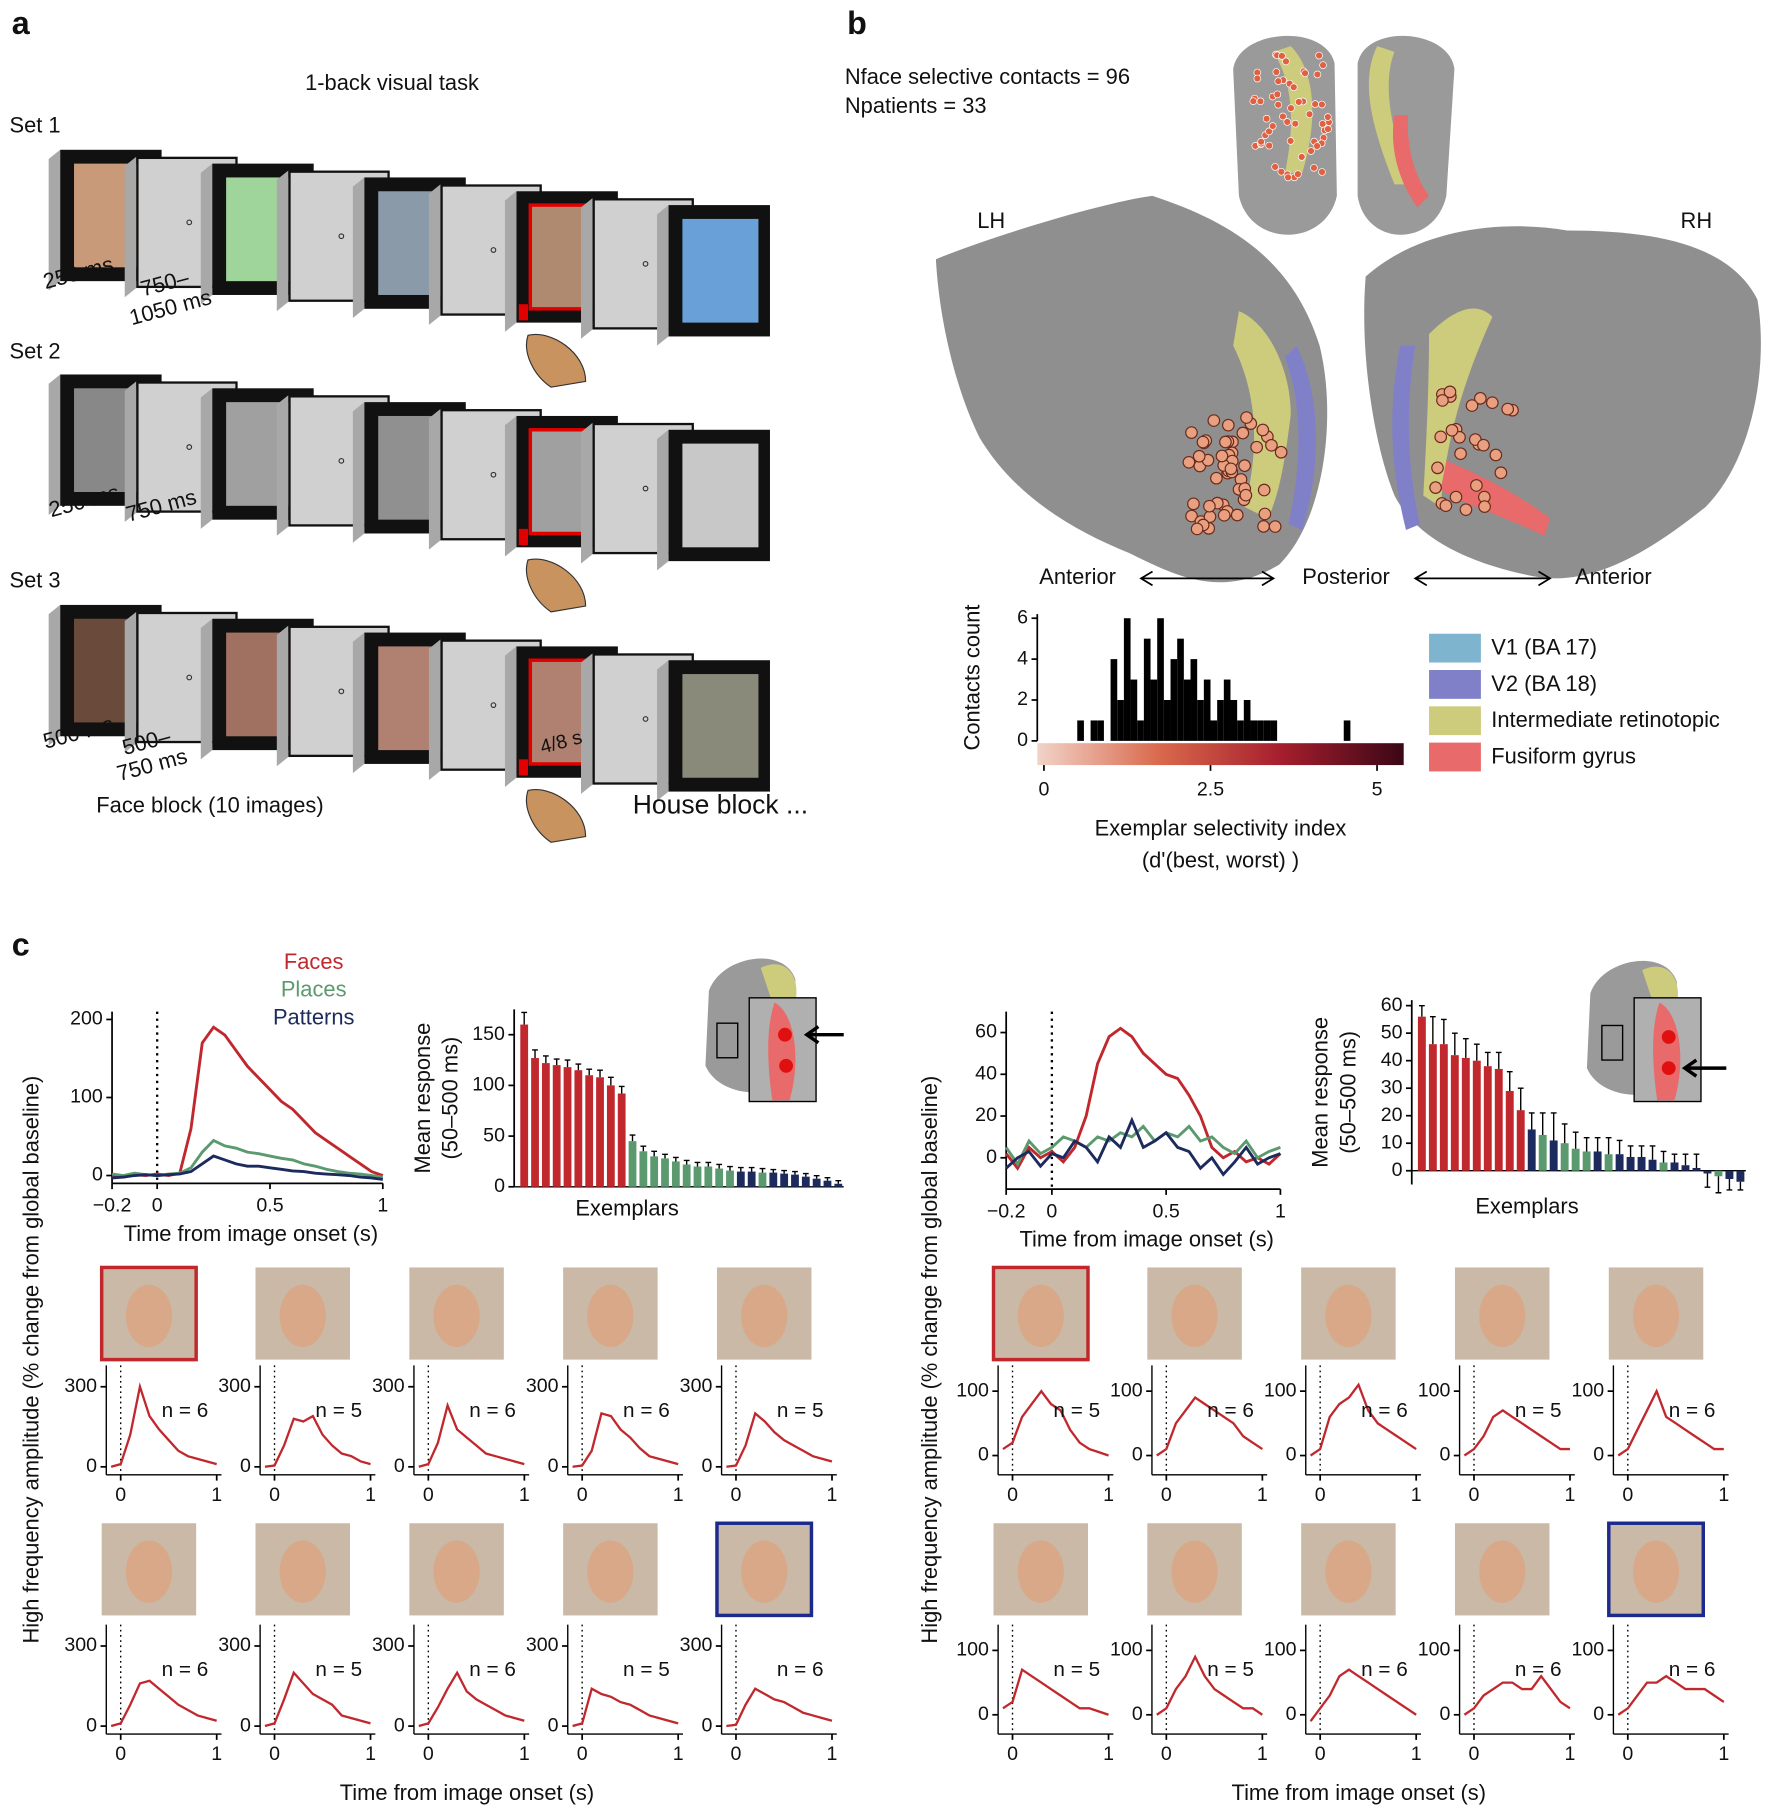 This screenshot has width=1775, height=1809. Describe the element at coordinates (556, 360) in the screenshot. I see `hand` at that location.